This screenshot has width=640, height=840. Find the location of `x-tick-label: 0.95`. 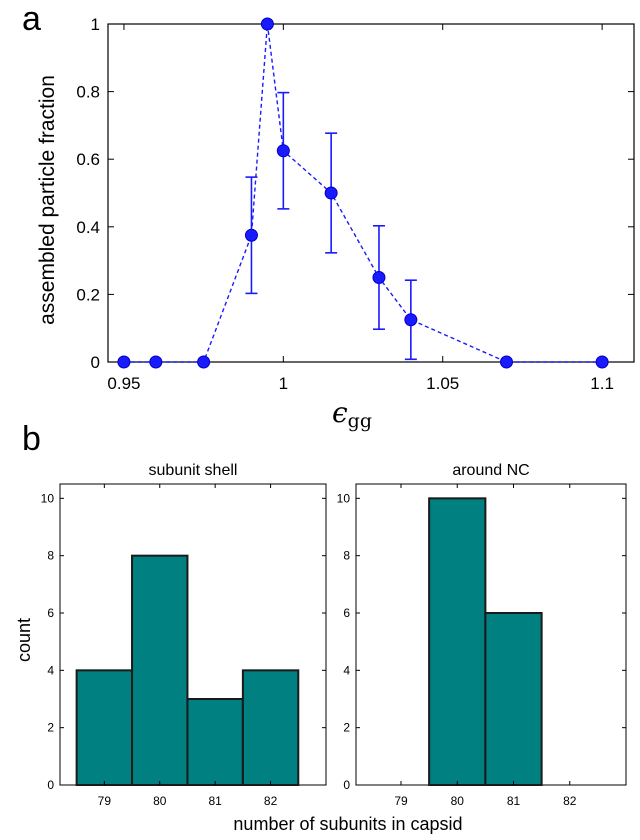

x-tick-label: 0.95 is located at coordinates (123, 383).